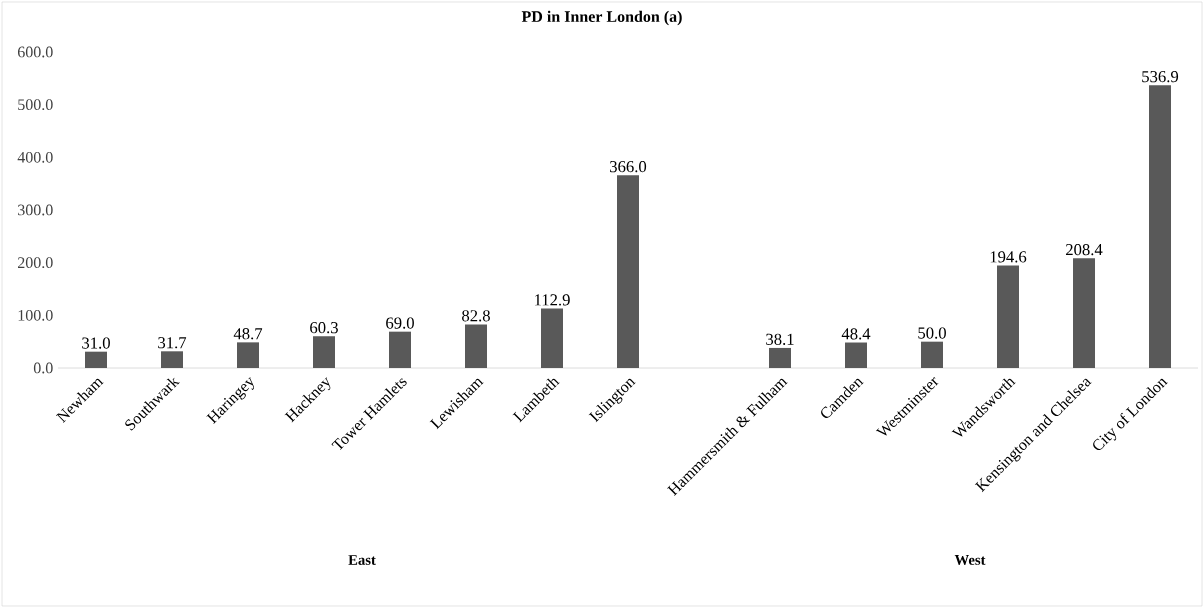 This screenshot has width=1204, height=608. Describe the element at coordinates (35, 52) in the screenshot. I see `y-tick-label: 600.0` at that location.